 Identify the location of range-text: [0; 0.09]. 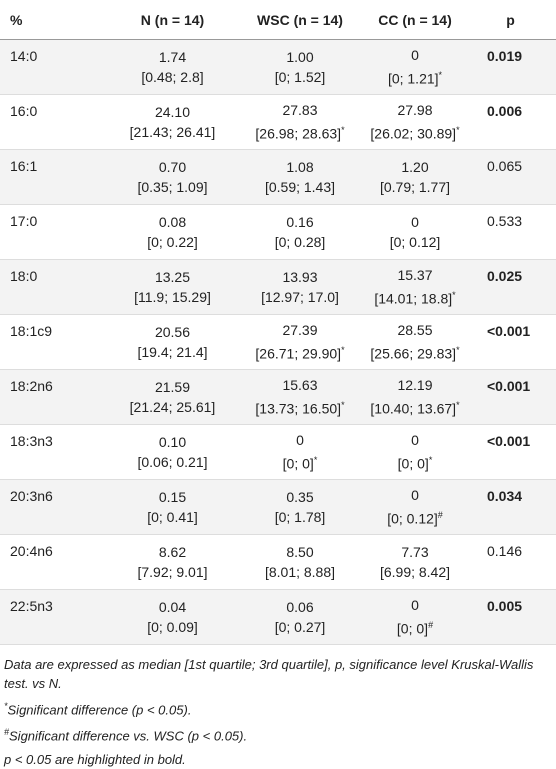
(172, 627).